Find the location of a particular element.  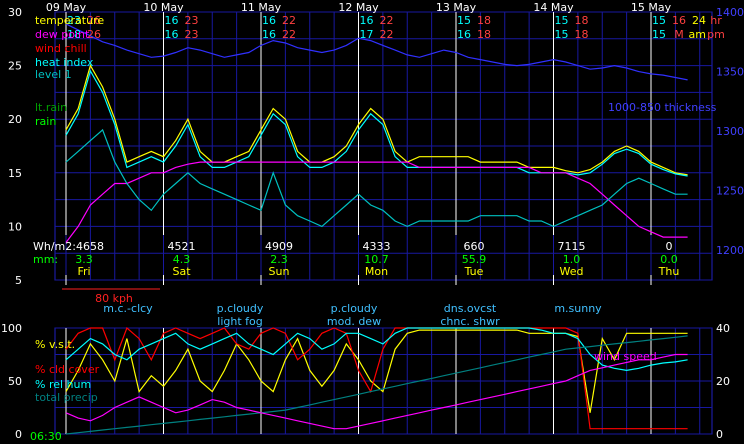

lower-legend-entry: % cld cover is located at coordinates (67, 369).